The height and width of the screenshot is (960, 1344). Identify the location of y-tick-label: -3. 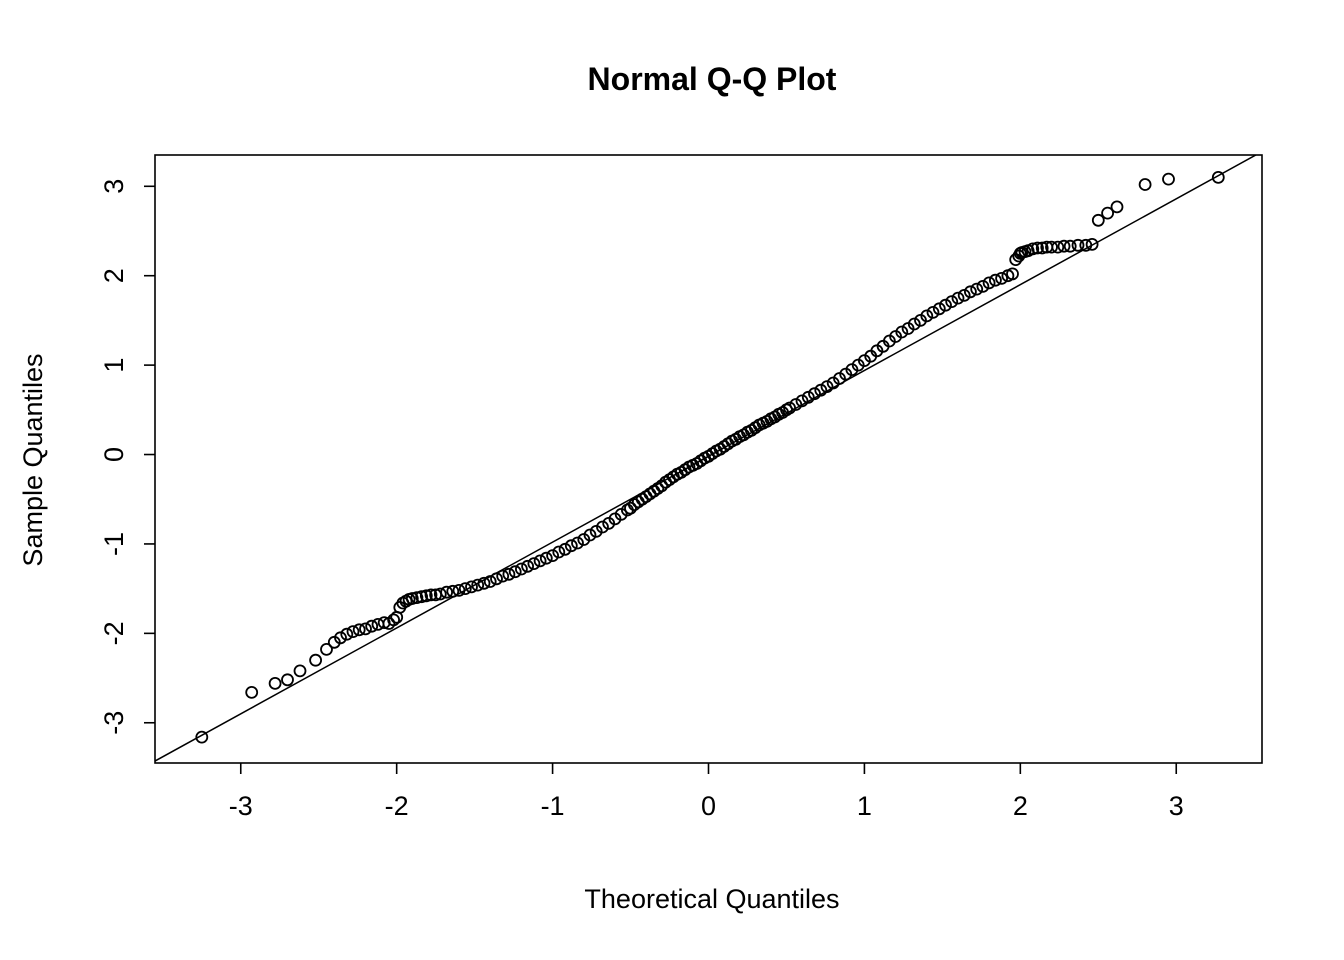
(114, 723).